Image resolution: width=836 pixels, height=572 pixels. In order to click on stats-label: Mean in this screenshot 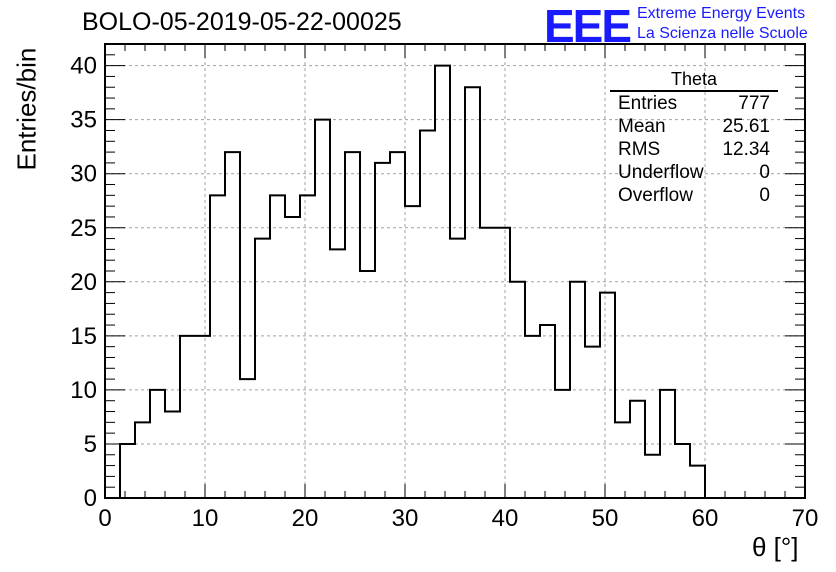, I will do `click(642, 126)`.